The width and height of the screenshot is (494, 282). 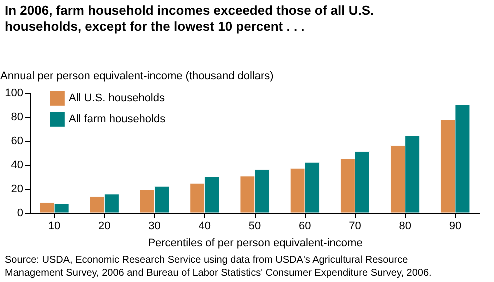 What do you see at coordinates (205, 226) in the screenshot?
I see `x-tick-label: 40` at bounding box center [205, 226].